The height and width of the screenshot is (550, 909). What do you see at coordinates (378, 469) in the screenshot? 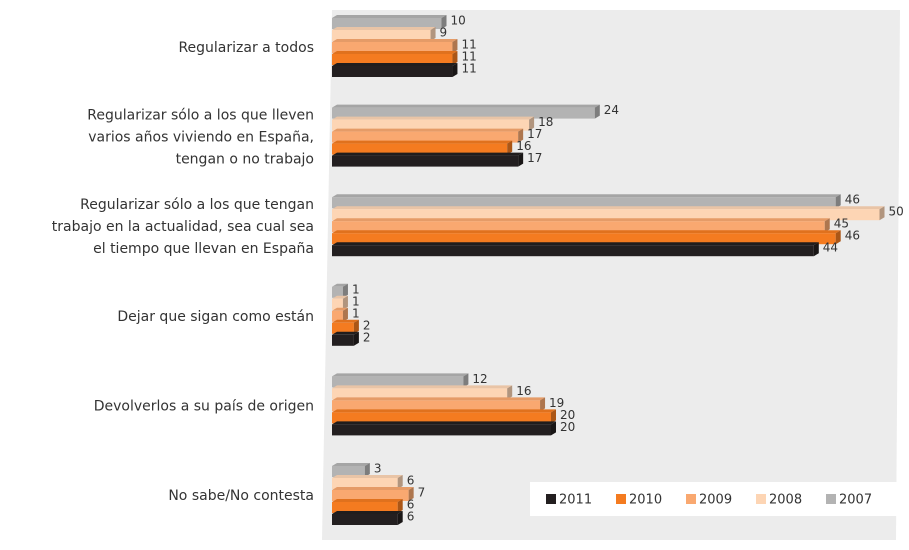
I see `value-label: 3` at bounding box center [378, 469].